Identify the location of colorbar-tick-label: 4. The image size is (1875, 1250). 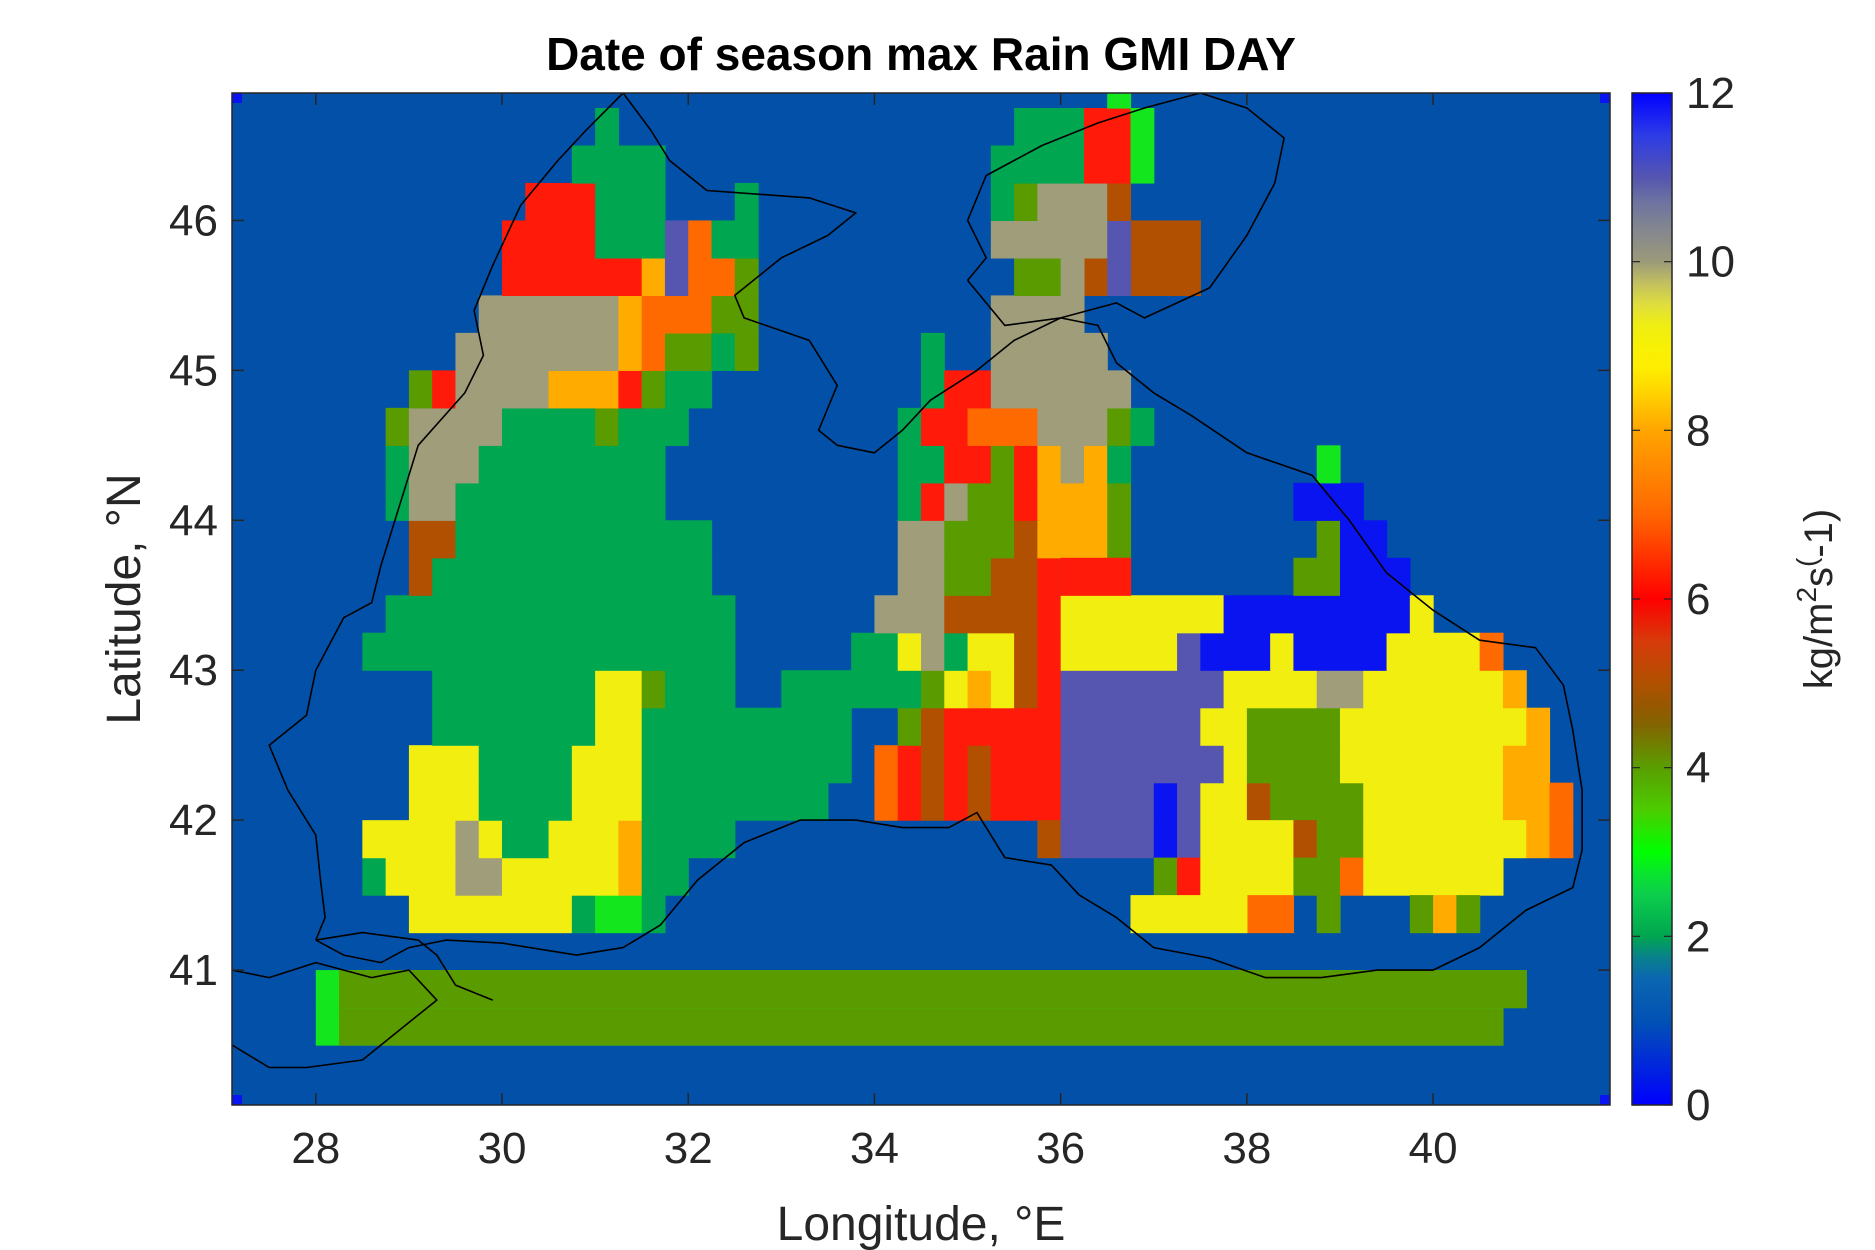
(1698, 768).